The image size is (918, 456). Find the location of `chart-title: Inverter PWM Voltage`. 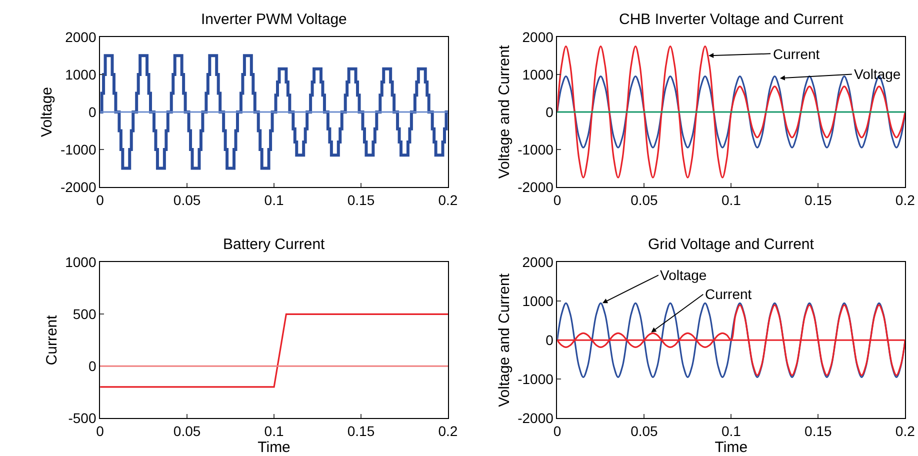

chart-title: Inverter PWM Voltage is located at coordinates (274, 19).